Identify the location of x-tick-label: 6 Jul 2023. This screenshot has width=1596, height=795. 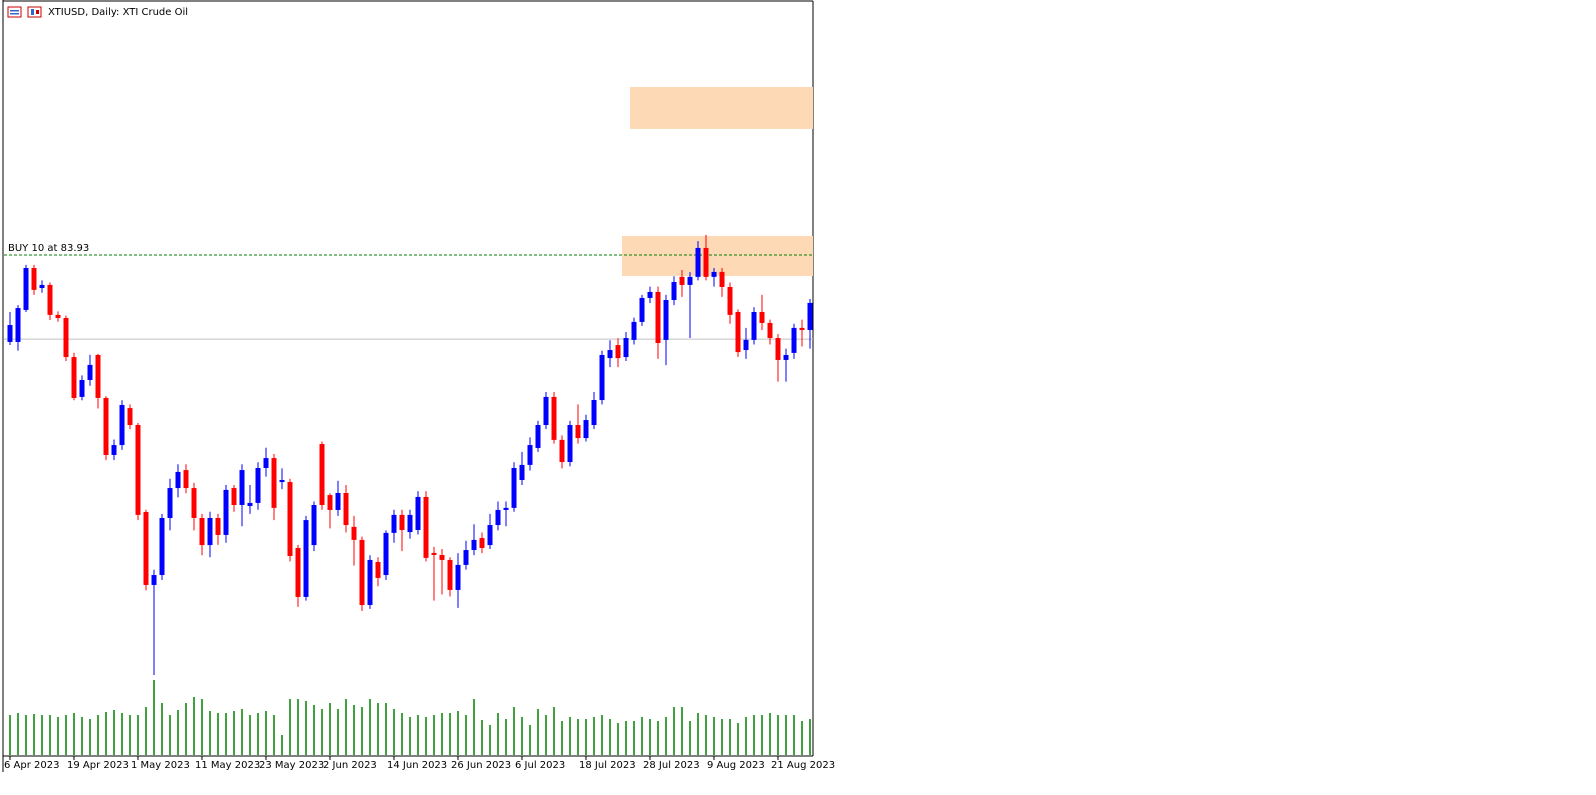
(540, 765).